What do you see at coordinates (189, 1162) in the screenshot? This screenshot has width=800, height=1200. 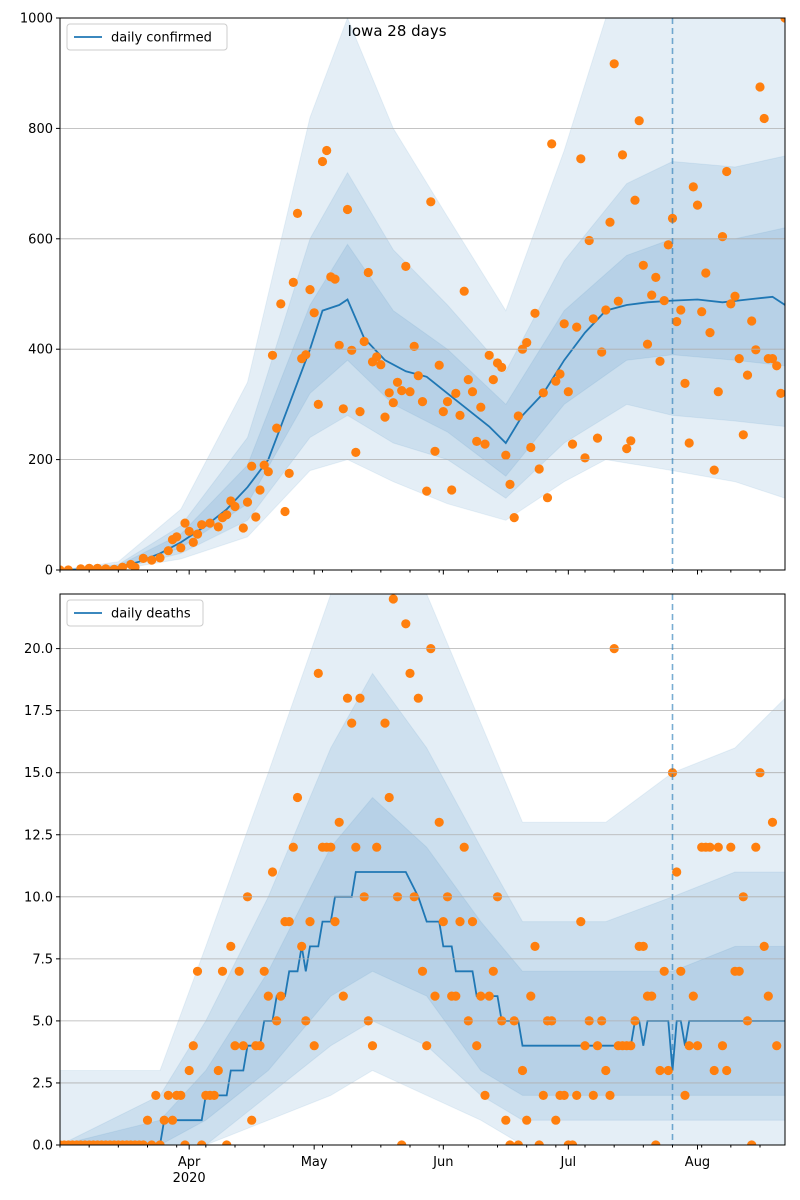 I see `x-tick-label: Apr` at bounding box center [189, 1162].